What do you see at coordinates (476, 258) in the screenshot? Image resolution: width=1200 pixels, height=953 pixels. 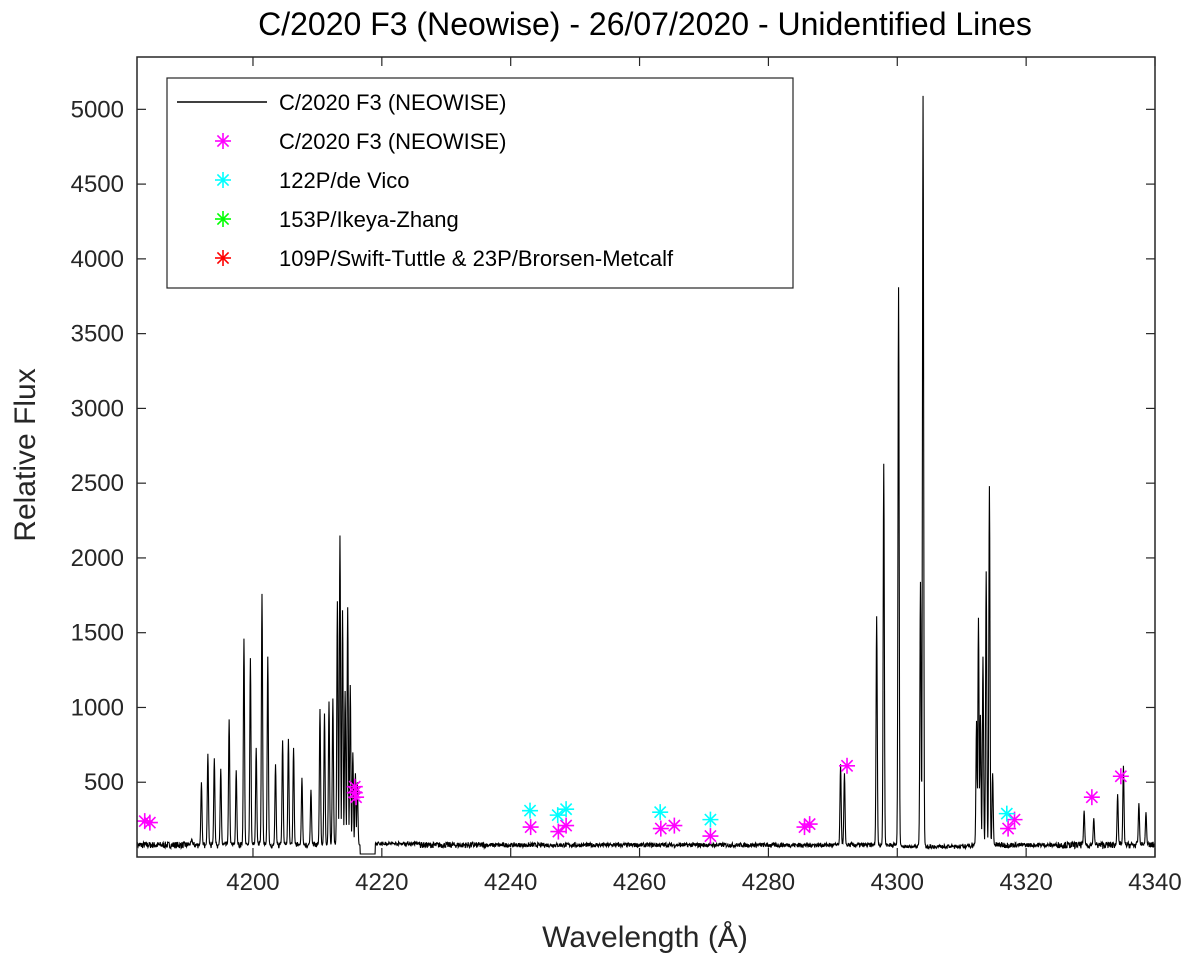 I see `legend-entry-label: 109P/Swift-Tuttle & 23P/Brorsen-Metcalf` at bounding box center [476, 258].